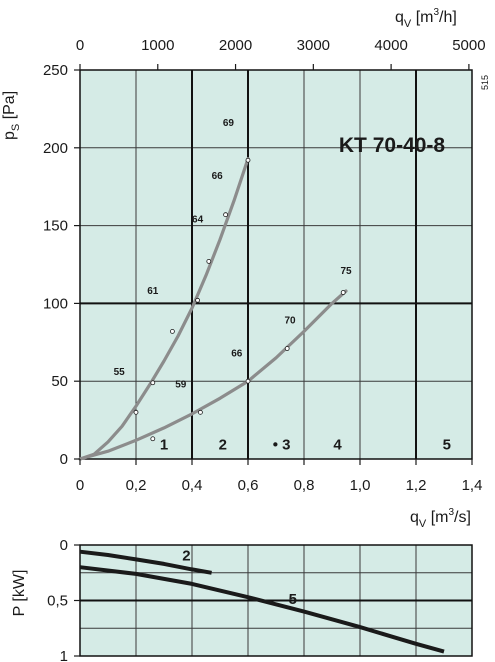 The height and width of the screenshot is (662, 495). What do you see at coordinates (337, 445) in the screenshot?
I see `region-label: 4` at bounding box center [337, 445].